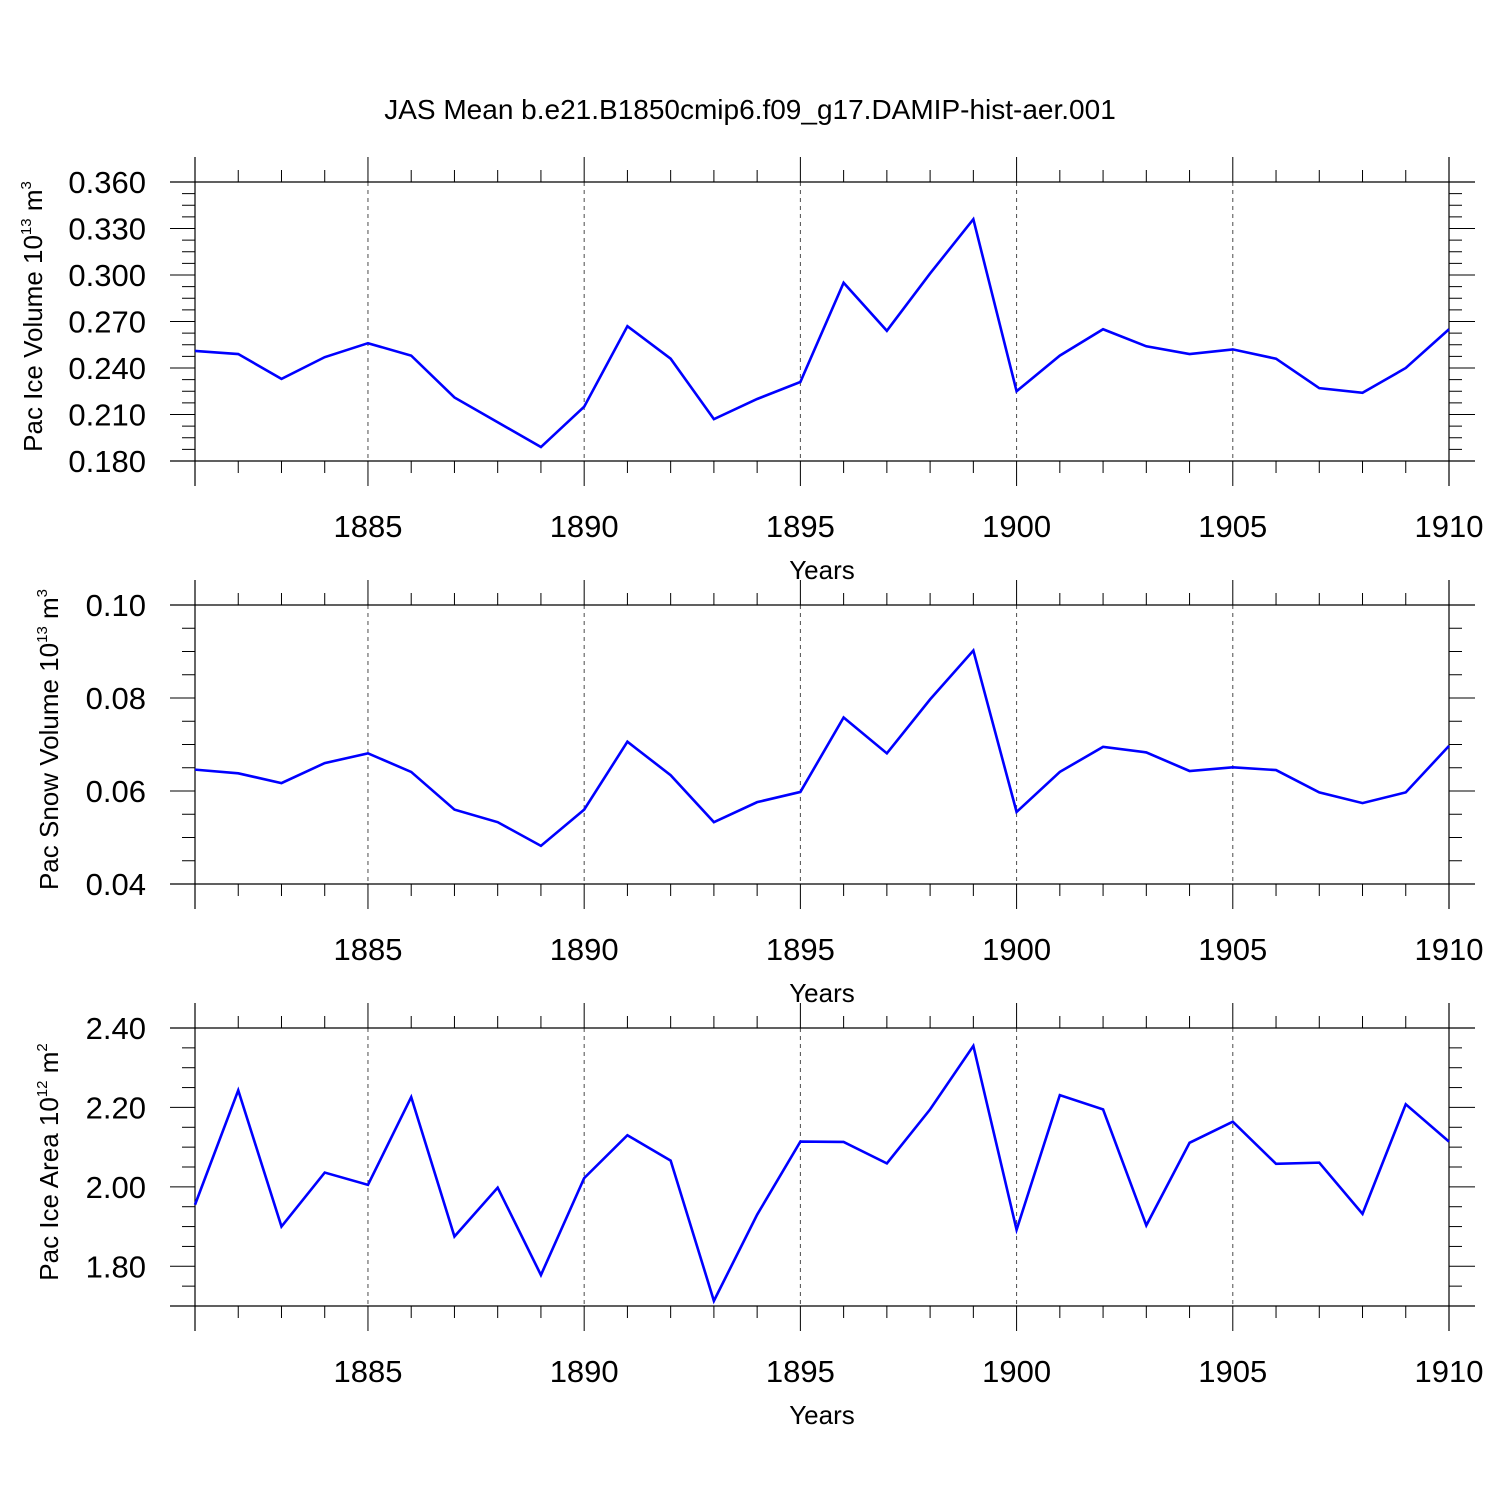 This screenshot has height=1500, width=1500. What do you see at coordinates (33, 343) in the screenshot?
I see `y-axis-label-text: Pac Ice Volume 10` at bounding box center [33, 343].